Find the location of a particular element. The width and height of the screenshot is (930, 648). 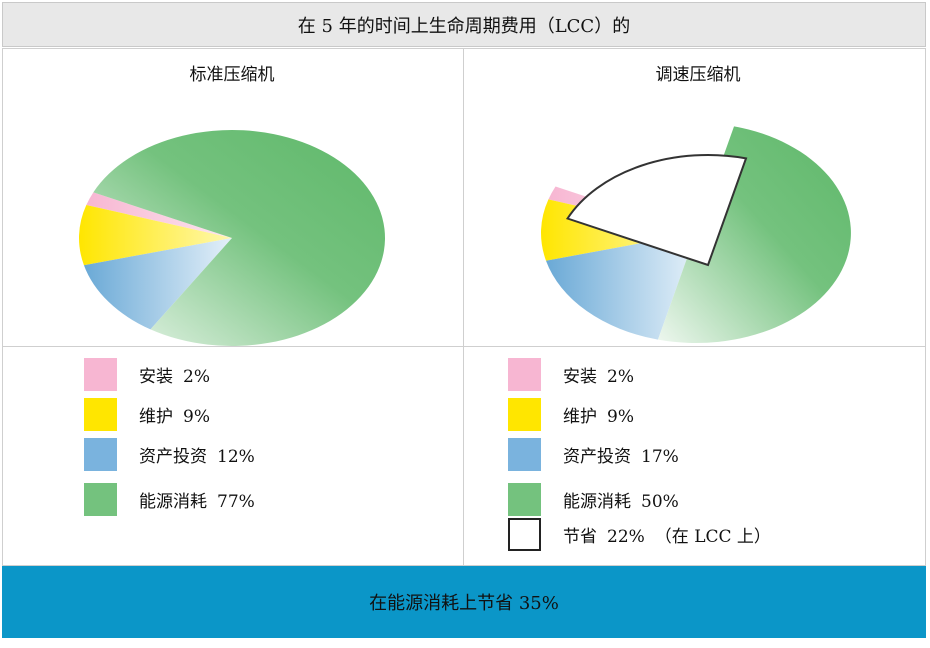

legend-label-text: 节省 is located at coordinates (580, 537).